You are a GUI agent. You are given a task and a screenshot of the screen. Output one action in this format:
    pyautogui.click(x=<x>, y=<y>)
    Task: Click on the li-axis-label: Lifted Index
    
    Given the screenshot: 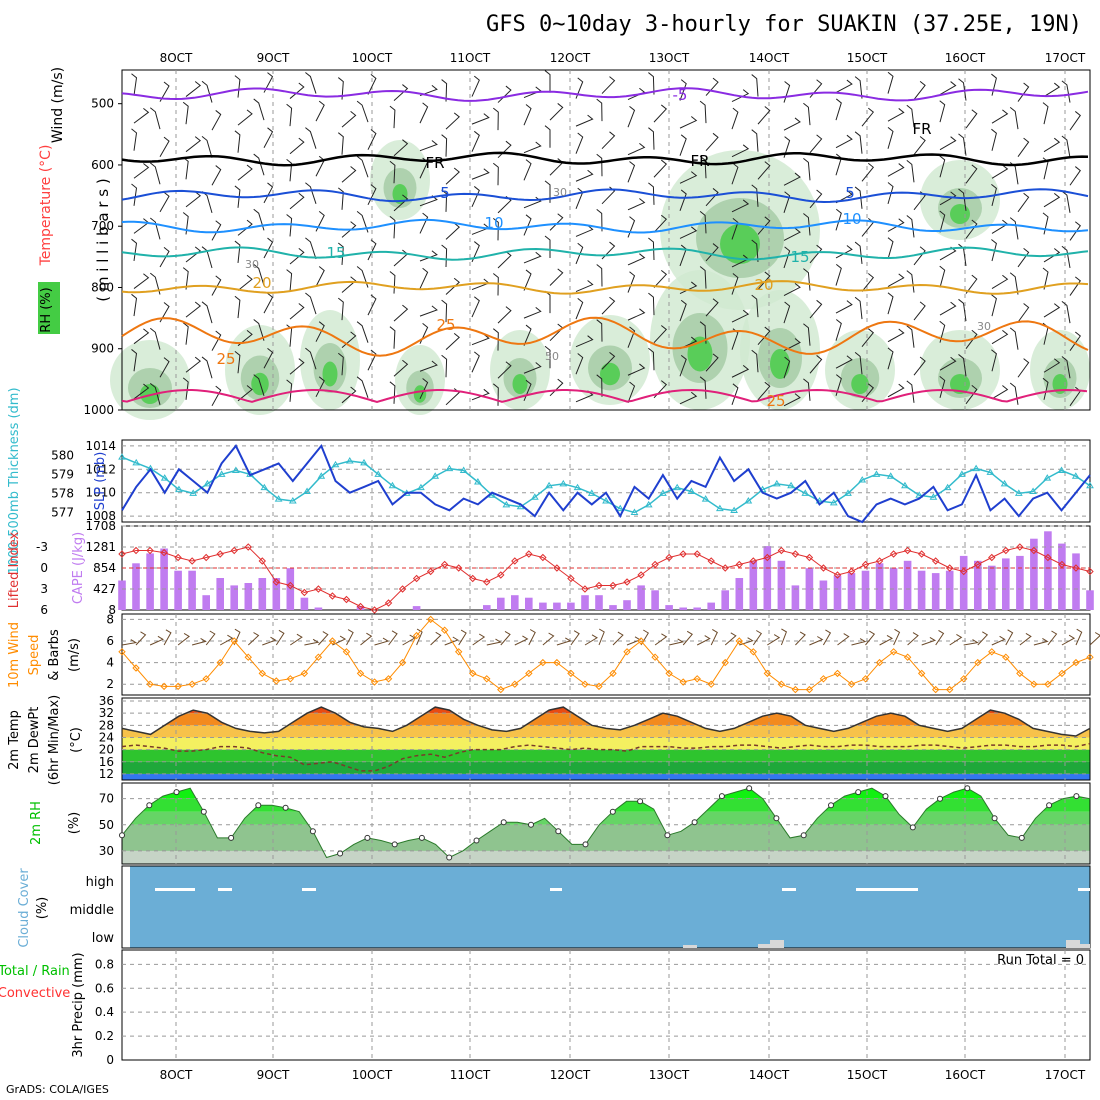 What is the action you would take?
    pyautogui.click(x=14, y=569)
    